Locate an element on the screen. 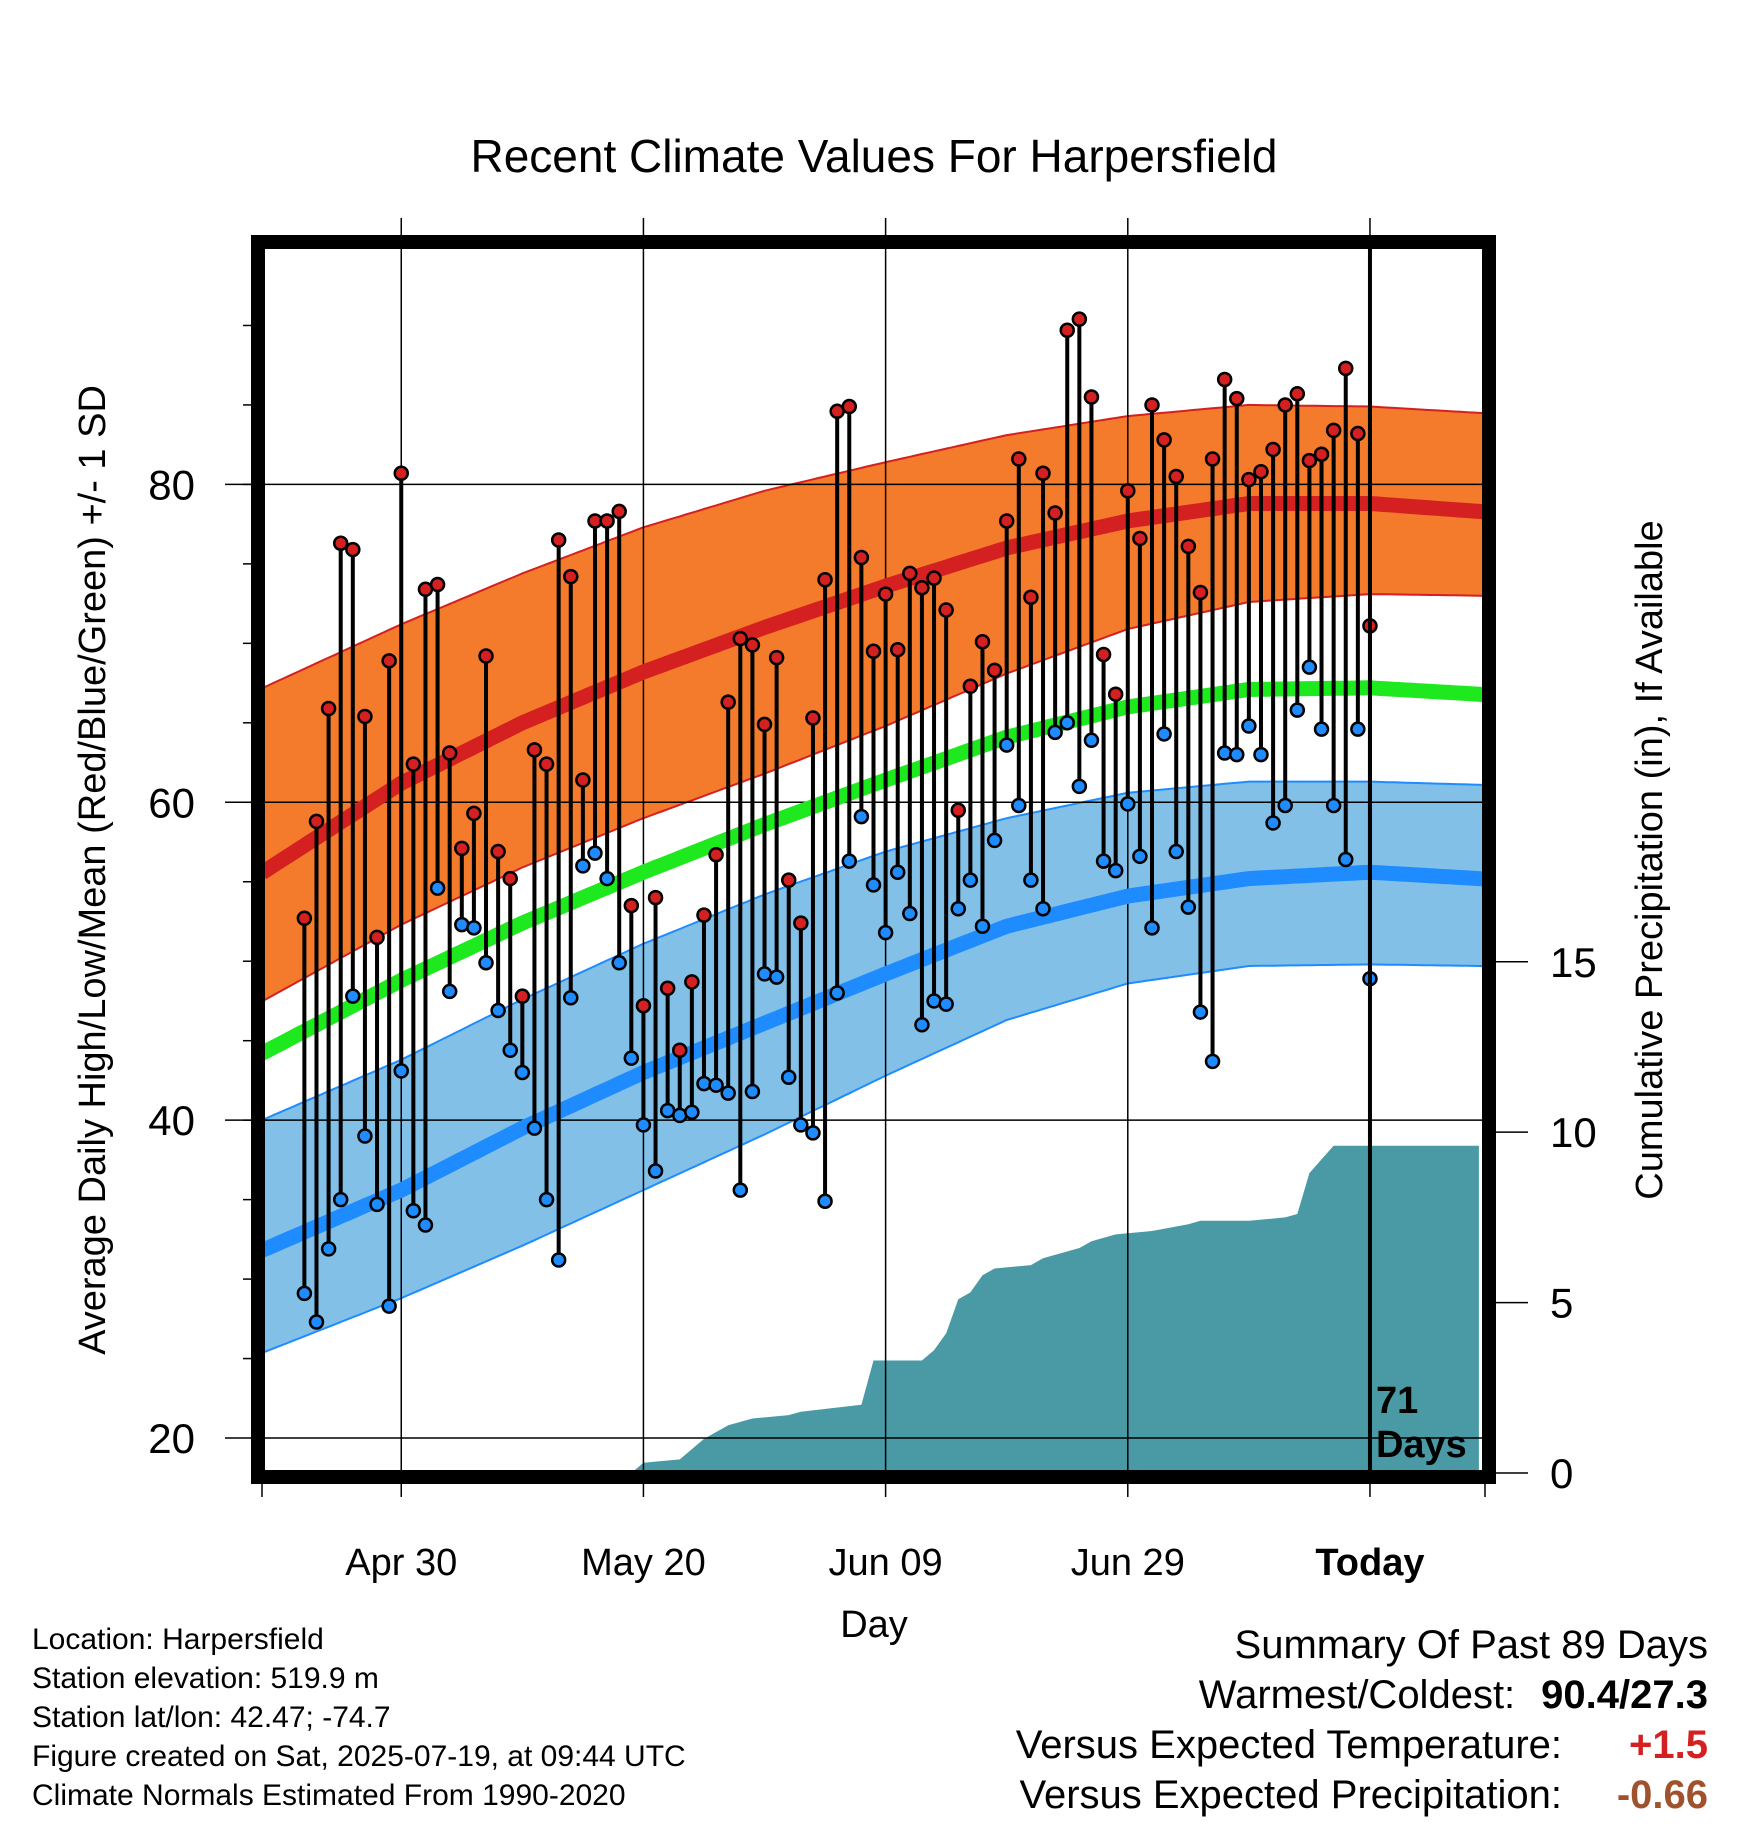 This screenshot has width=1748, height=1828. warm-cold-row: Warmest/Coldest: 90.4/27.3 is located at coordinates (1362, 1695).